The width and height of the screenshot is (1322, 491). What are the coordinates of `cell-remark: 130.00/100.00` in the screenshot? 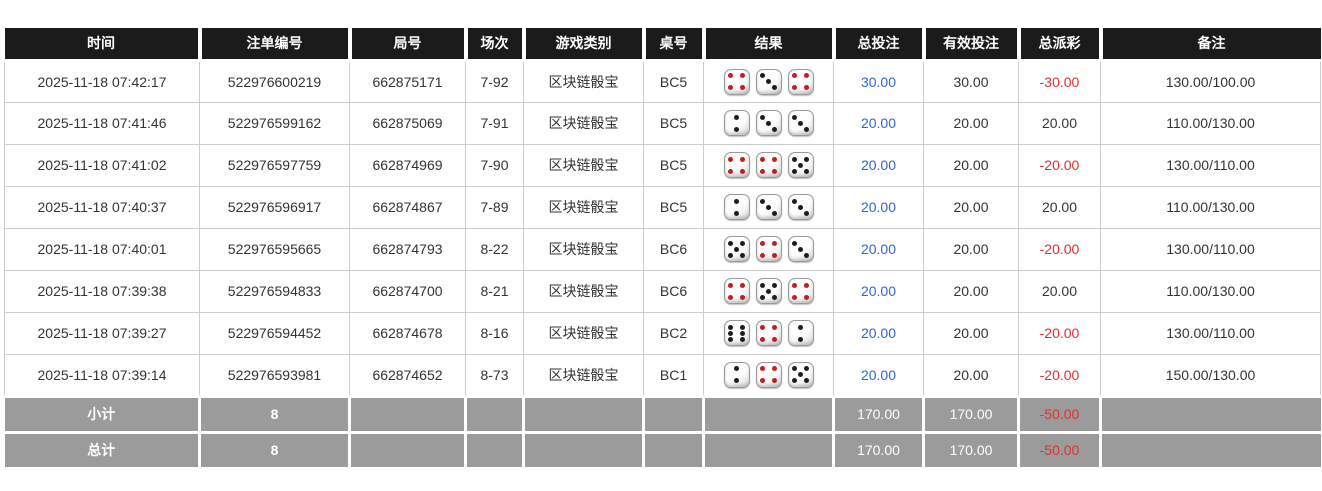 It's located at (1210, 81).